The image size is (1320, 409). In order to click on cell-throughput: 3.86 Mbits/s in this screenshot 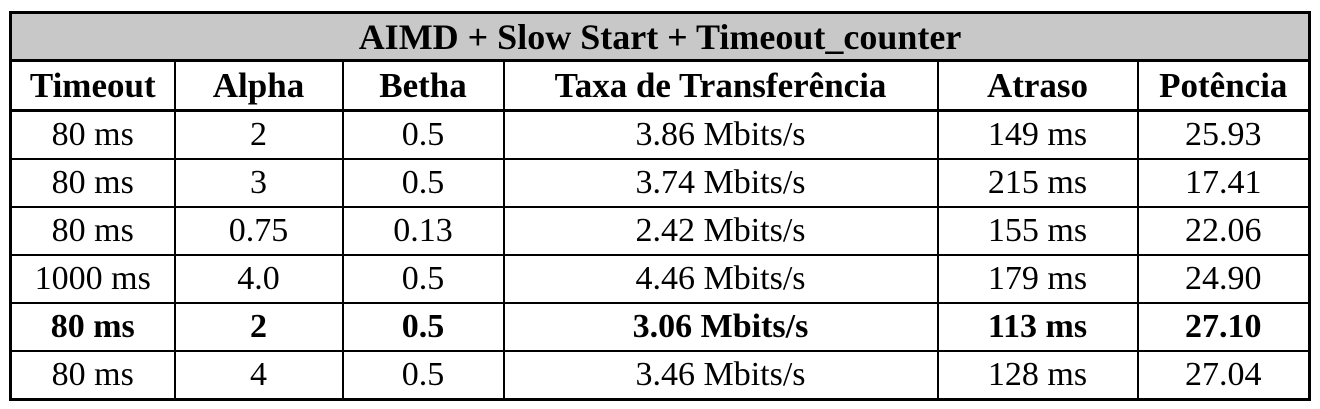, I will do `click(720, 134)`.